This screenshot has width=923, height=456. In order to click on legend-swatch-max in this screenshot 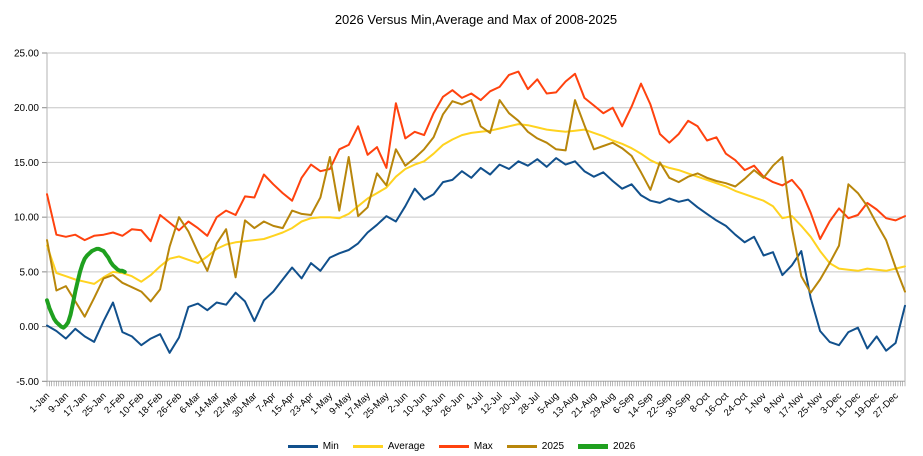, I will do `click(453, 446)`.